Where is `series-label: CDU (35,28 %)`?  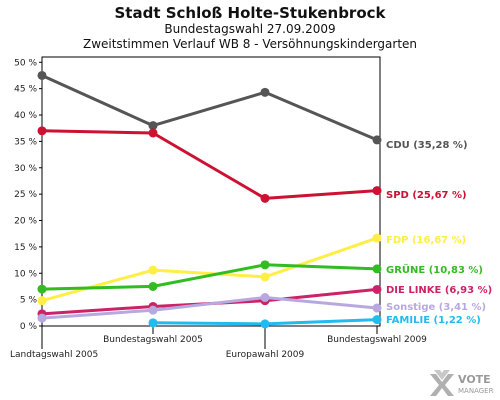
series-label: CDU (35,28 %) is located at coordinates (427, 145).